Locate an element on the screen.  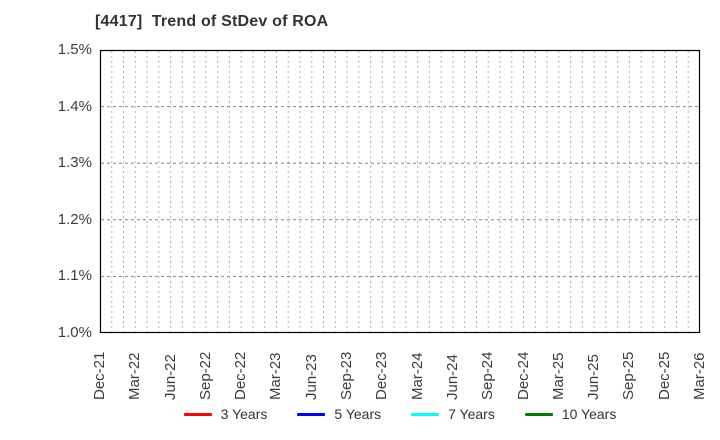
legend-label: 3 Years is located at coordinates (244, 414).